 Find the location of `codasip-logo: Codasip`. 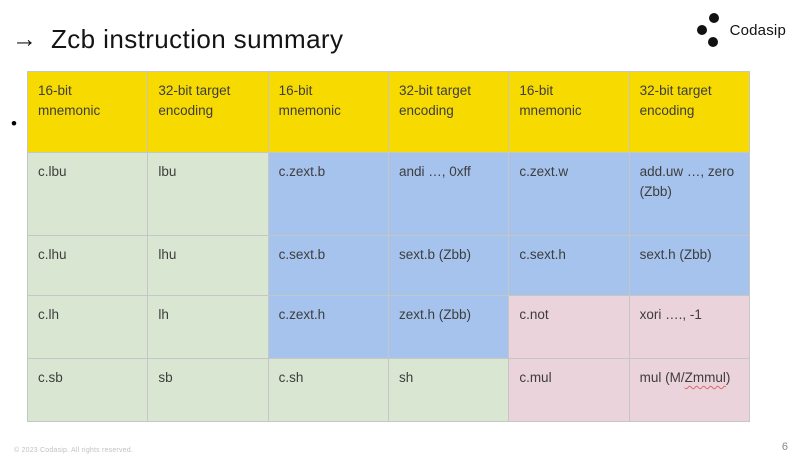

codasip-logo: Codasip is located at coordinates (741, 30).